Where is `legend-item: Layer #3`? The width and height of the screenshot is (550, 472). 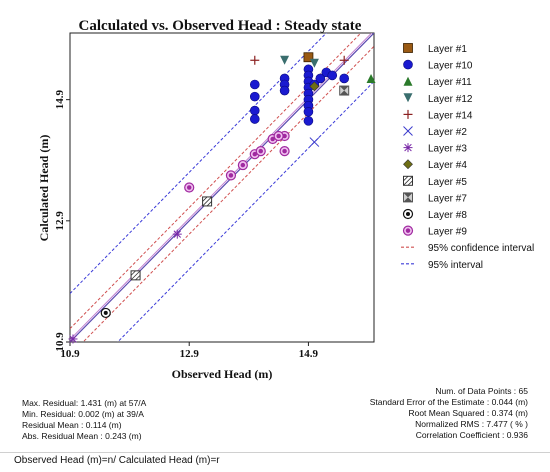 legend-item: Layer #3 is located at coordinates (435, 149).